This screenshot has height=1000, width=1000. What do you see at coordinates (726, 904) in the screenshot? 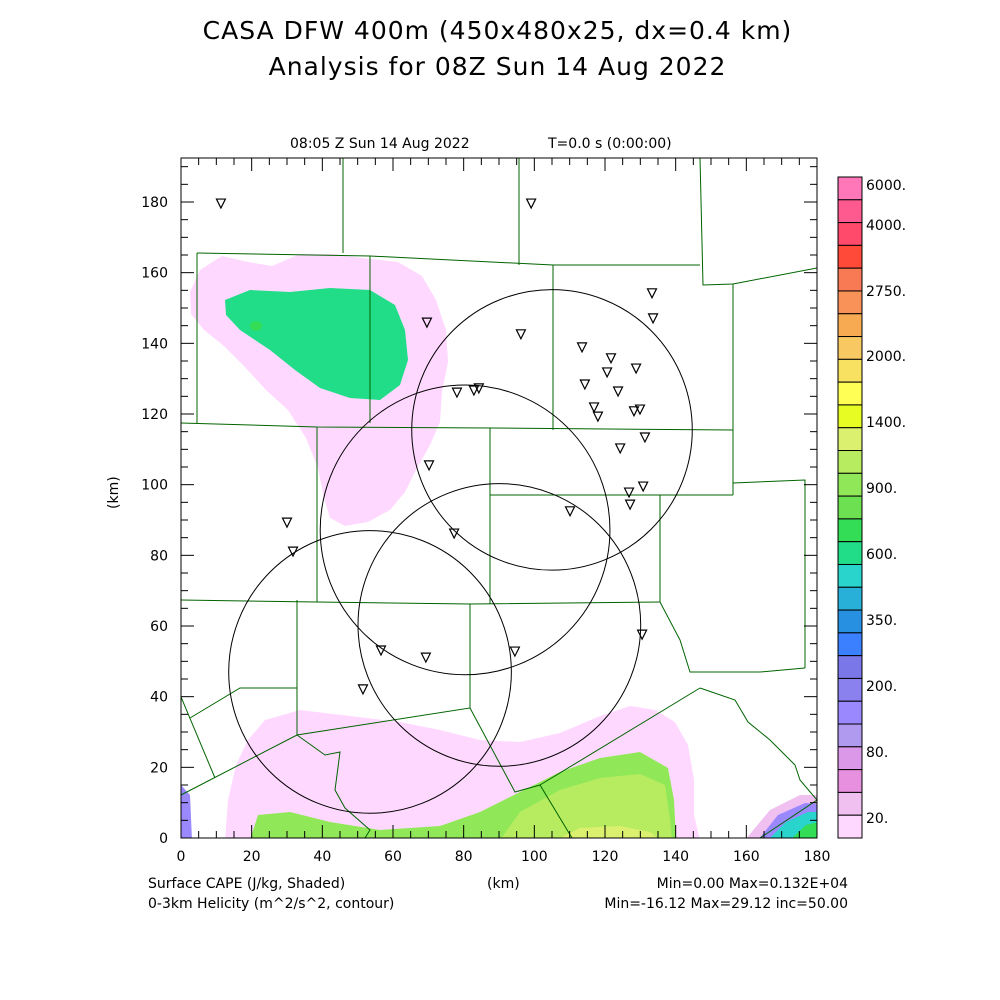
I see `contour-stats: Min=-16.12 Max=29.12 inc=50.00` at bounding box center [726, 904].